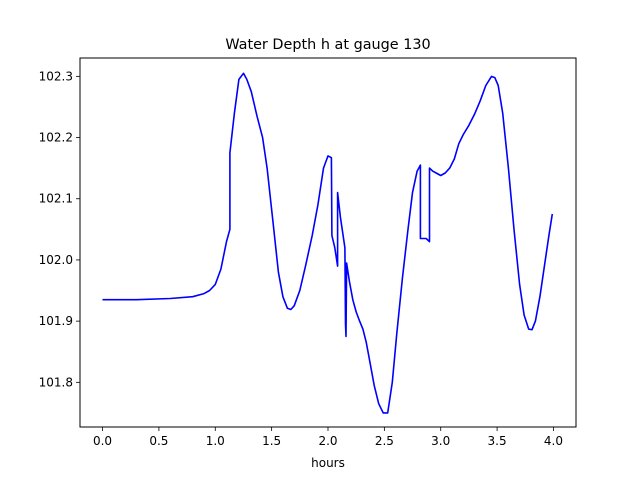 This screenshot has width=640, height=480. I want to click on chart-title: Water Depth h at gauge 130, so click(327, 45).